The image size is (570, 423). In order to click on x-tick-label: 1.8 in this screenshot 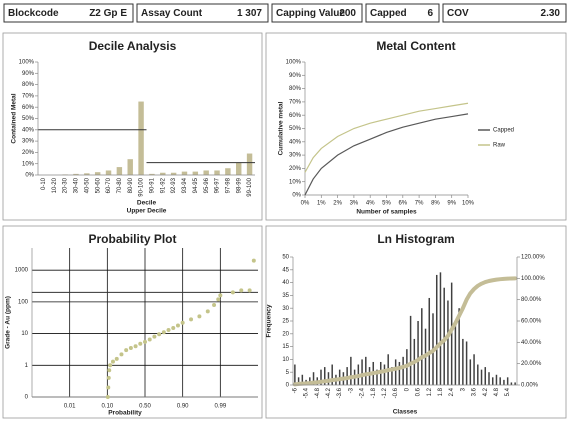, I will do `click(441, 391)`.